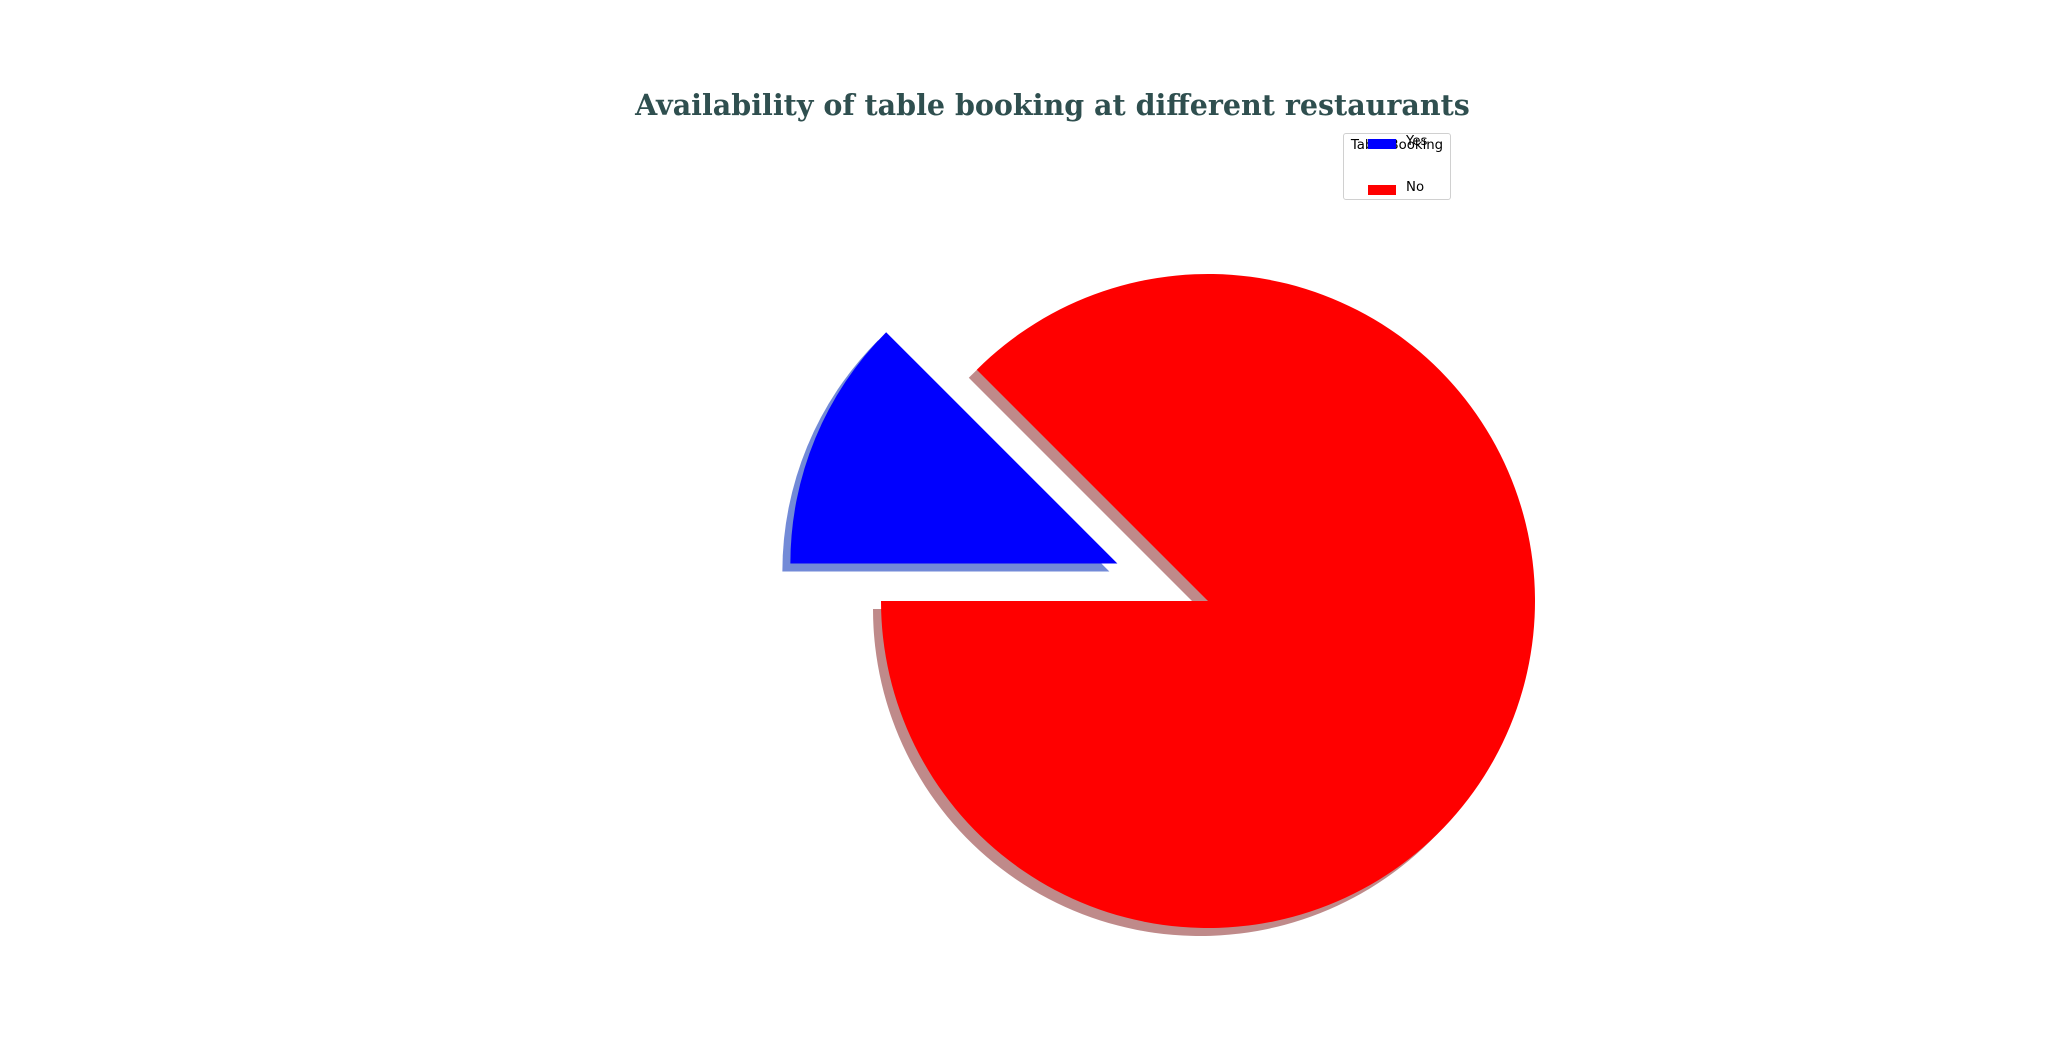  Describe the element at coordinates (954, 448) in the screenshot. I see `pie-slice-yes` at that location.